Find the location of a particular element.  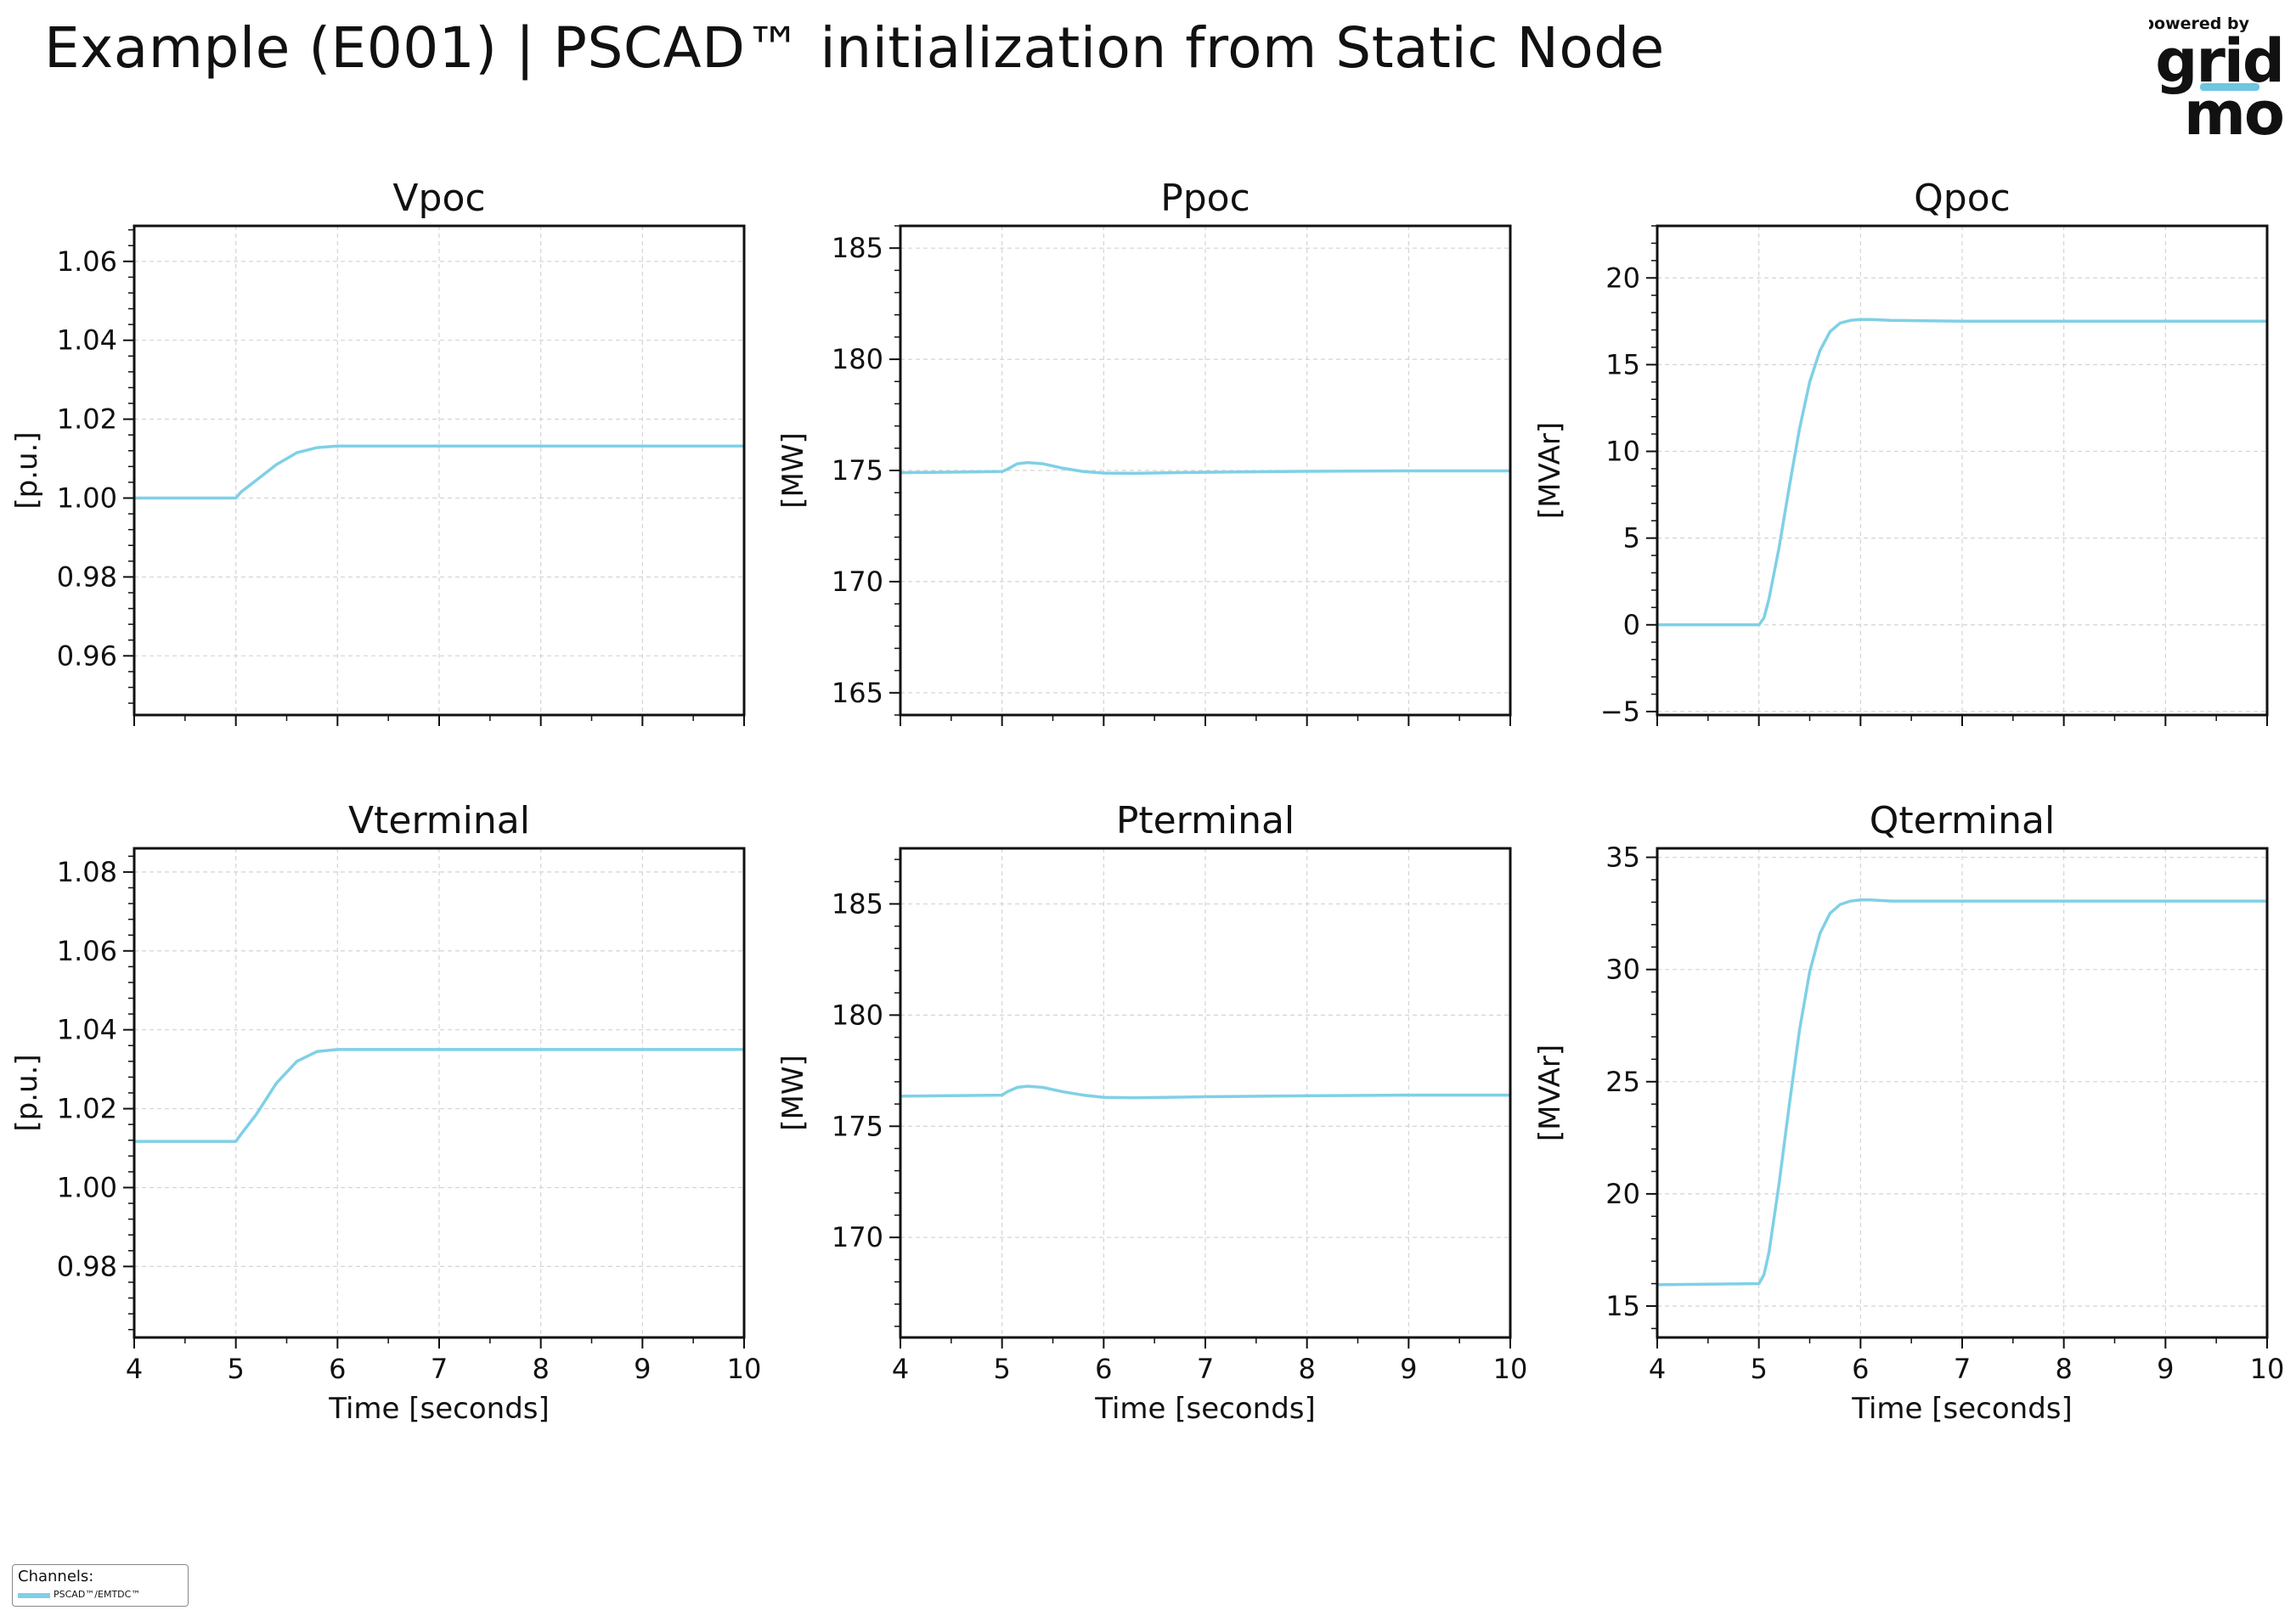

chart-ppoc: 165 170 175 180 185 Ppoc [MW] is located at coordinates (1144, 452).